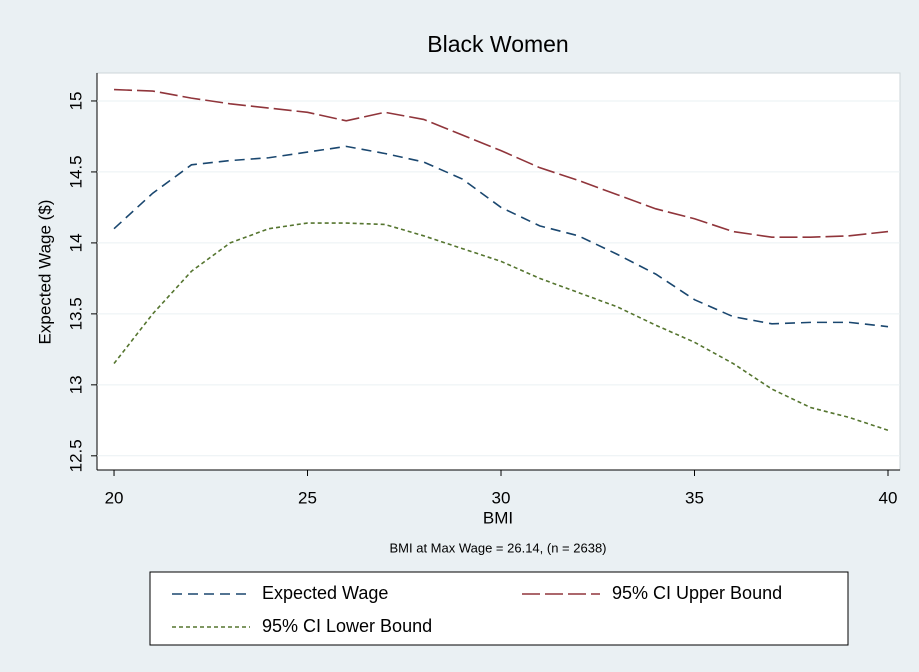  I want to click on y-tick-label: 13, so click(75, 384).